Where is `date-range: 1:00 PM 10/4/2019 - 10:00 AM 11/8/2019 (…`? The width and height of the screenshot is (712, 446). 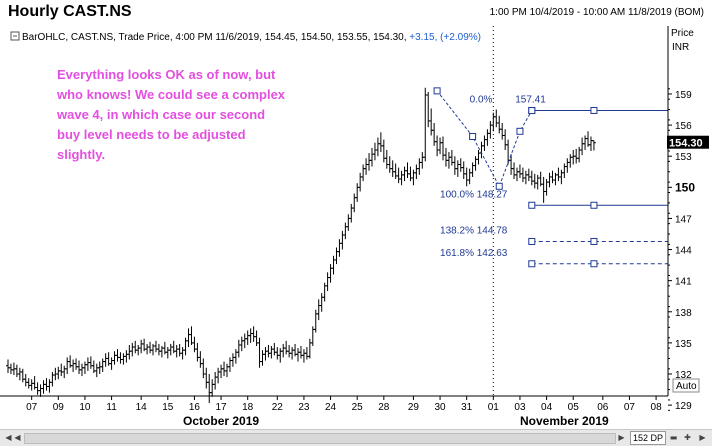
date-range: 1:00 PM 10/4/2019 - 10:00 AM 11/8/2019 (… is located at coordinates (596, 12).